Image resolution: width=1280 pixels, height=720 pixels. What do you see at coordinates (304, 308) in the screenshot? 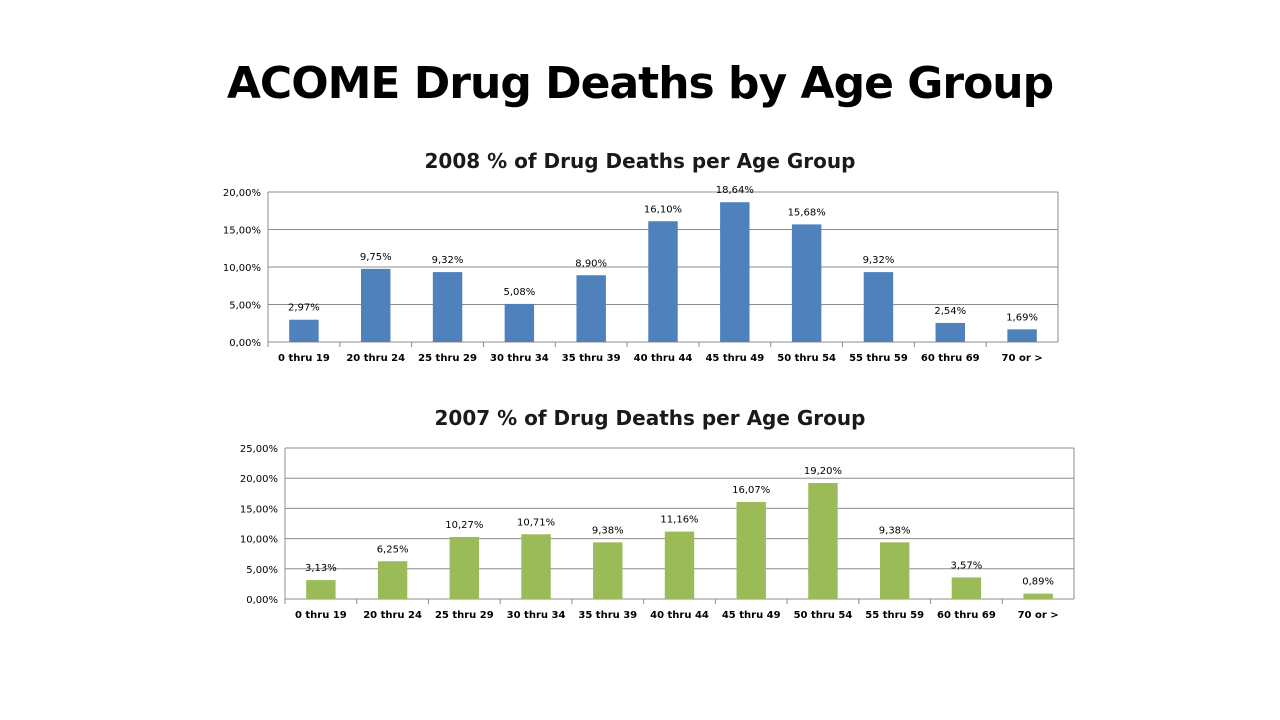
I see `data-label: 2,97%` at bounding box center [304, 308].